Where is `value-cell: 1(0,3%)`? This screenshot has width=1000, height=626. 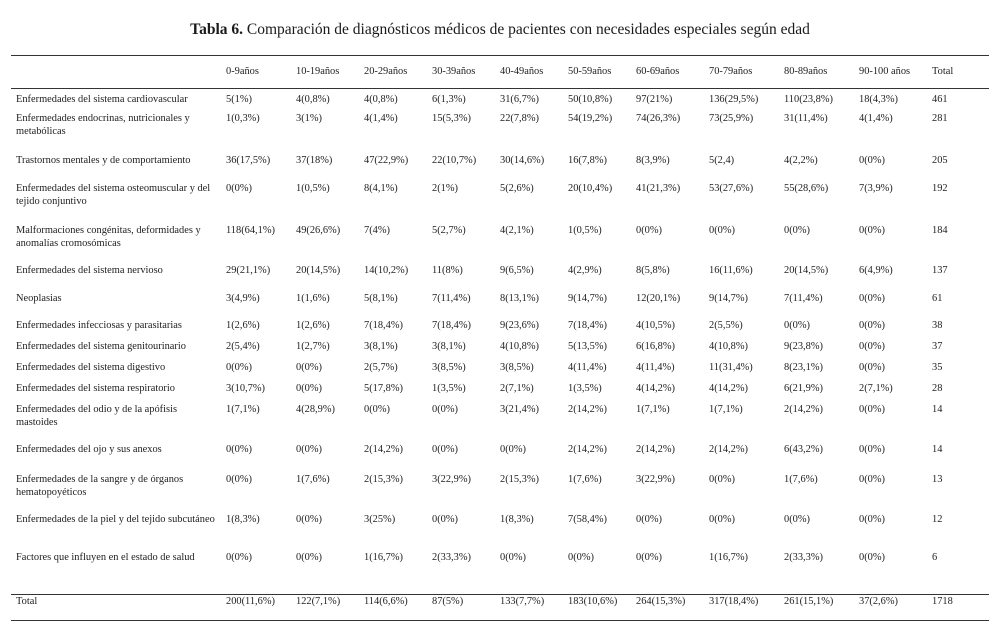
value-cell: 1(0,3%) is located at coordinates (243, 118).